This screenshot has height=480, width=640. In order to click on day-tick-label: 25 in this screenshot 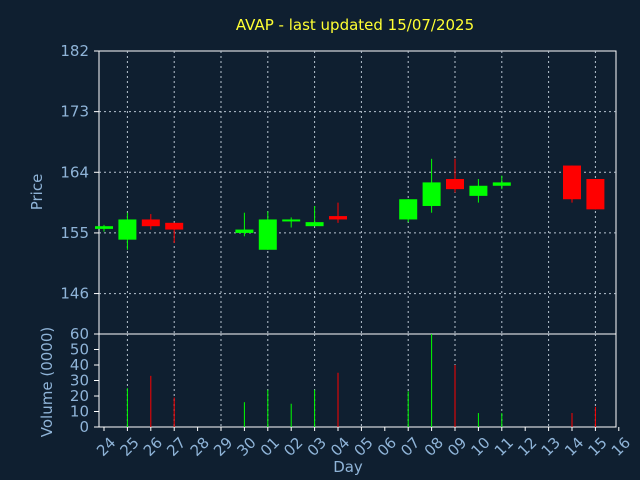, I will do `click(129, 447)`.